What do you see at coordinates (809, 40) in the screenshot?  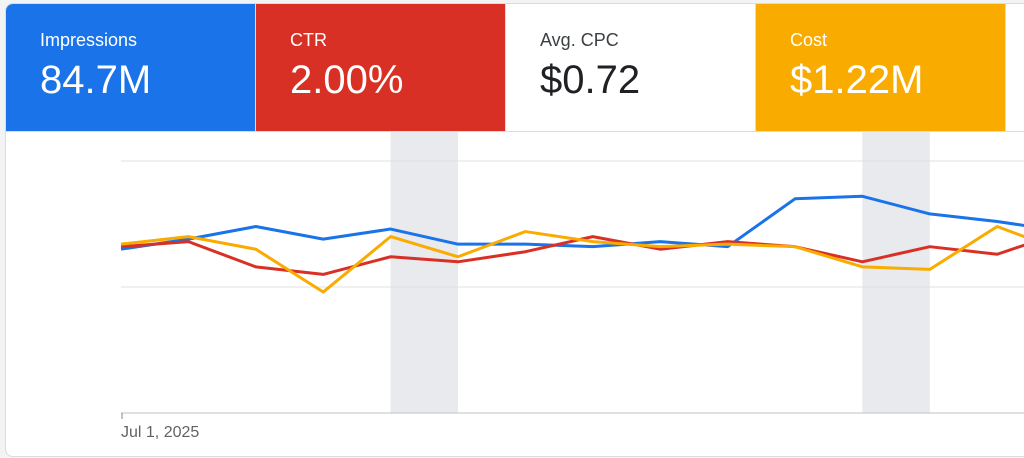 I see `metric-label: Cost` at bounding box center [809, 40].